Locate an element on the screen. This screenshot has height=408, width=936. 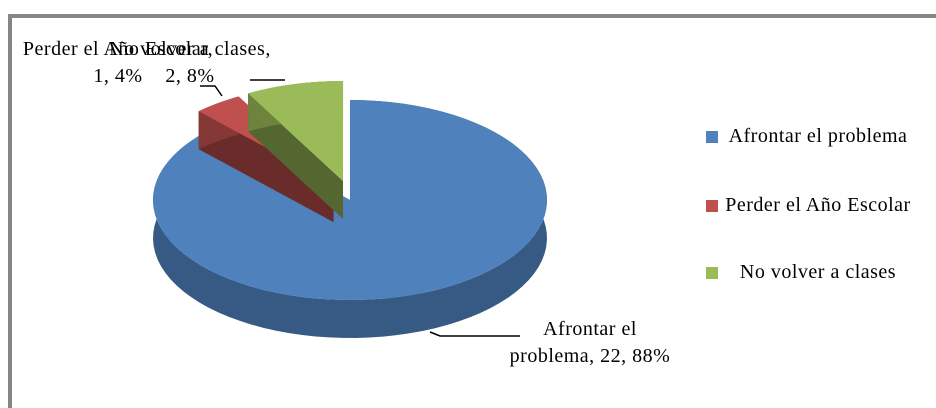
slice-wall is located at coordinates (266, 167).